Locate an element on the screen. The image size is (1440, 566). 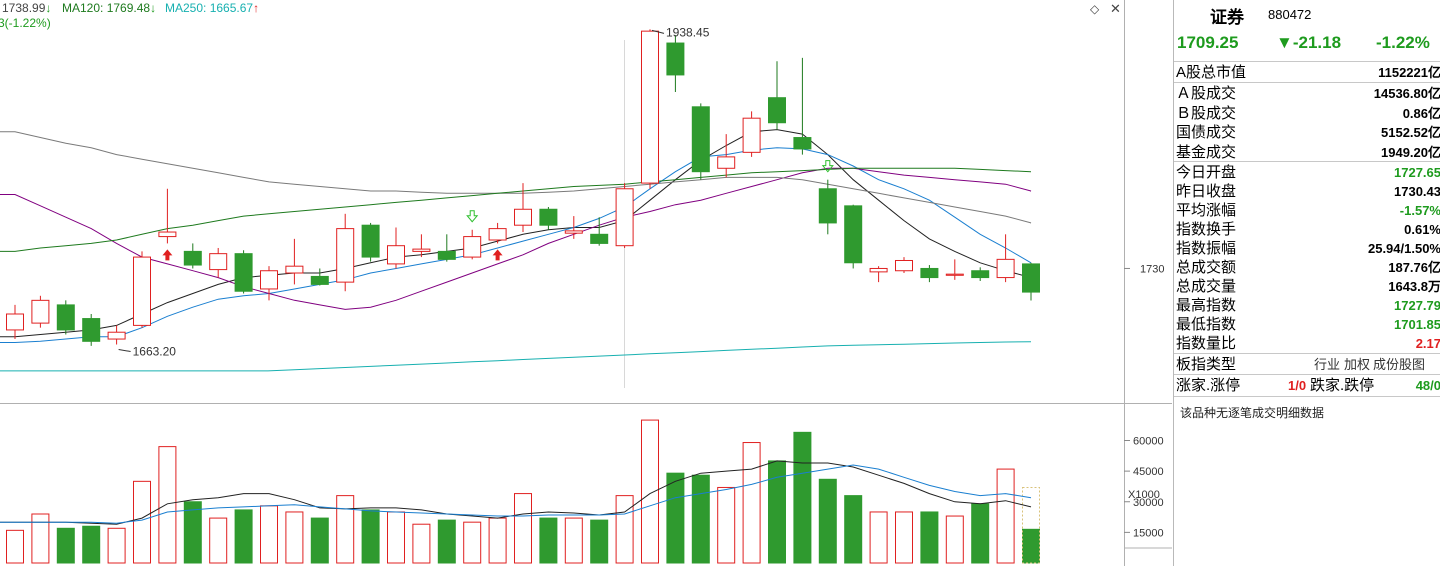
updown-row: 涨家.涨停 1/0 跌家.跌停 48/0 is located at coordinates (1307, 385).